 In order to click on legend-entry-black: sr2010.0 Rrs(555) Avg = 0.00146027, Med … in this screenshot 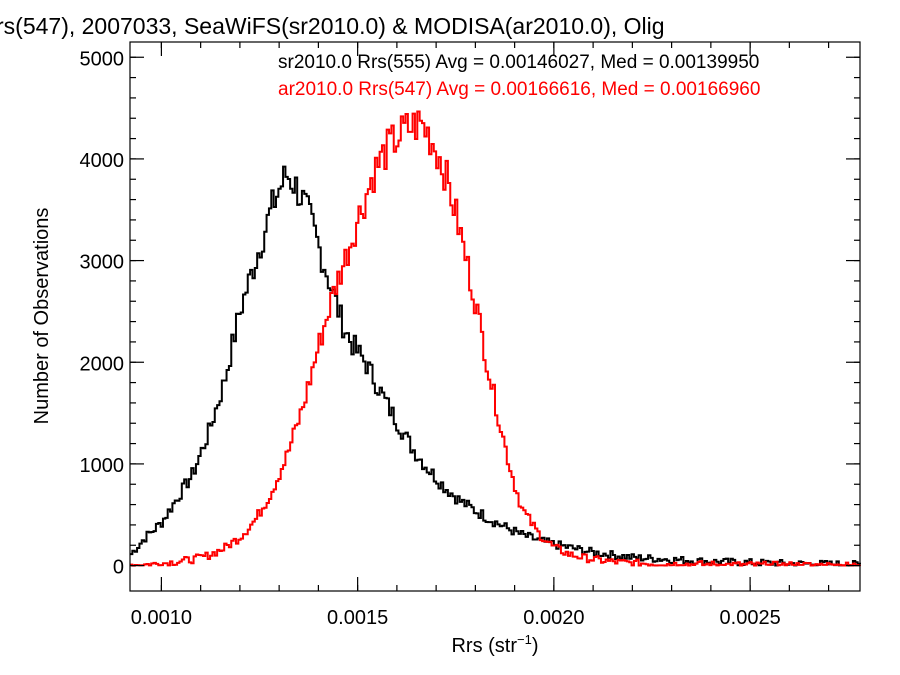, I will do `click(518, 62)`.